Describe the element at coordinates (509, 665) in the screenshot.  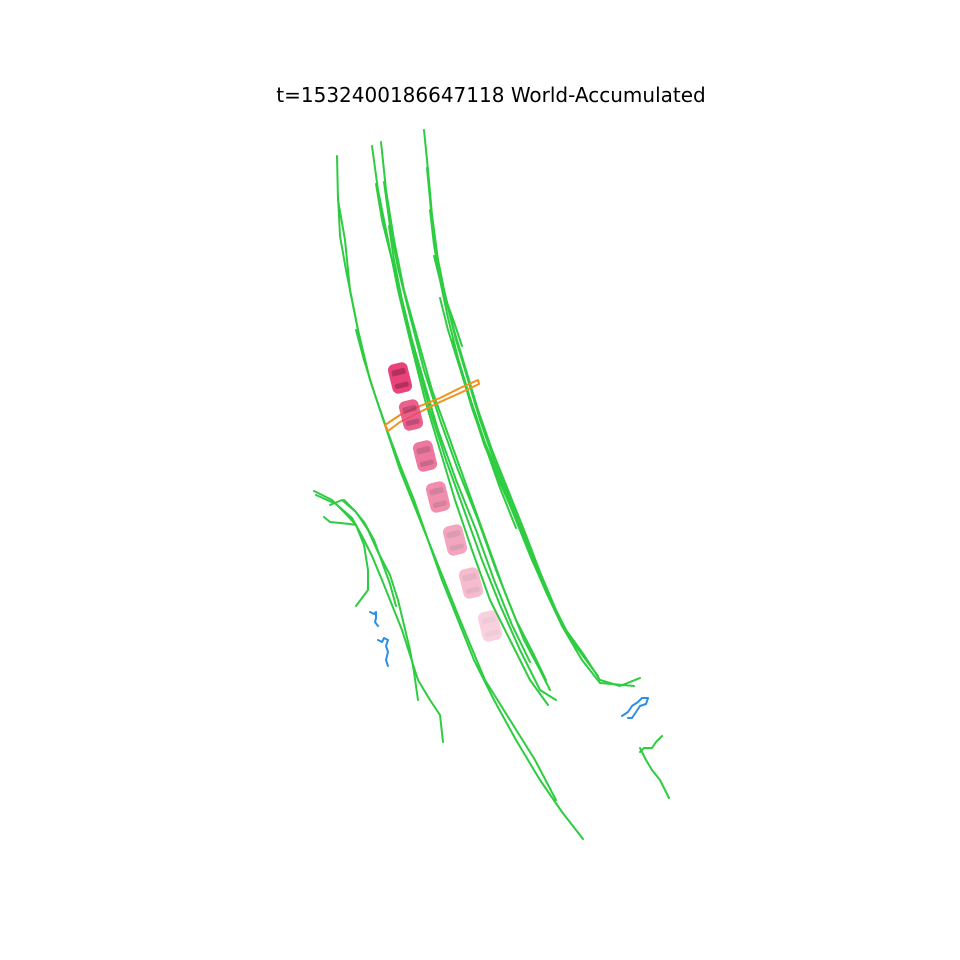
I see `pedestrian-tracks` at that location.